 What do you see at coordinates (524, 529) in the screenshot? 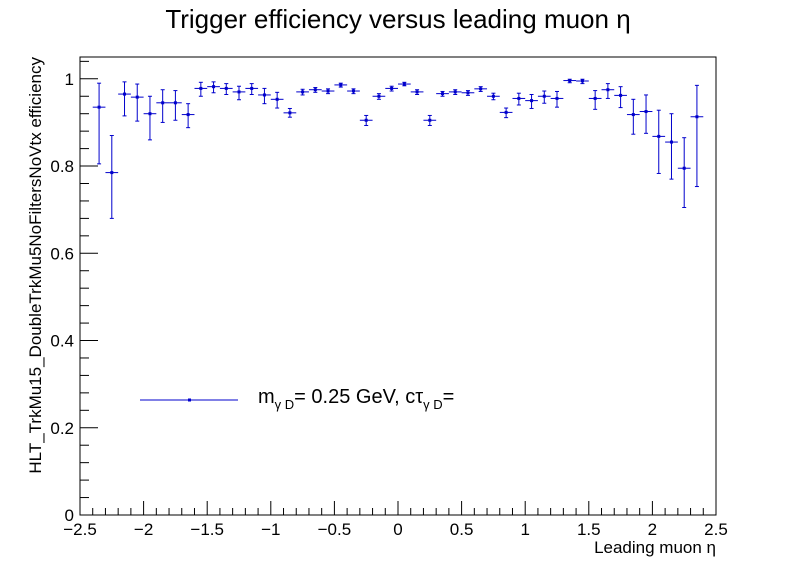
I see `x-tick-label: 1` at bounding box center [524, 529].